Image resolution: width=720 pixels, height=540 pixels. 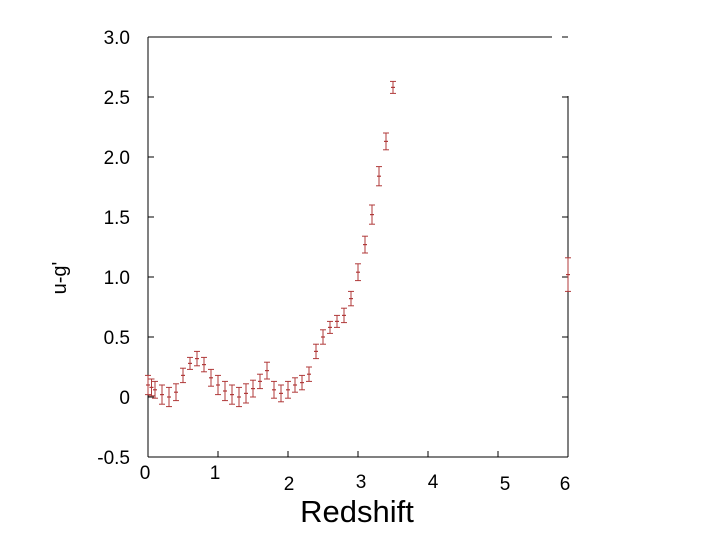 What do you see at coordinates (117, 338) in the screenshot?
I see `y-tick-label: 0.5` at bounding box center [117, 338].